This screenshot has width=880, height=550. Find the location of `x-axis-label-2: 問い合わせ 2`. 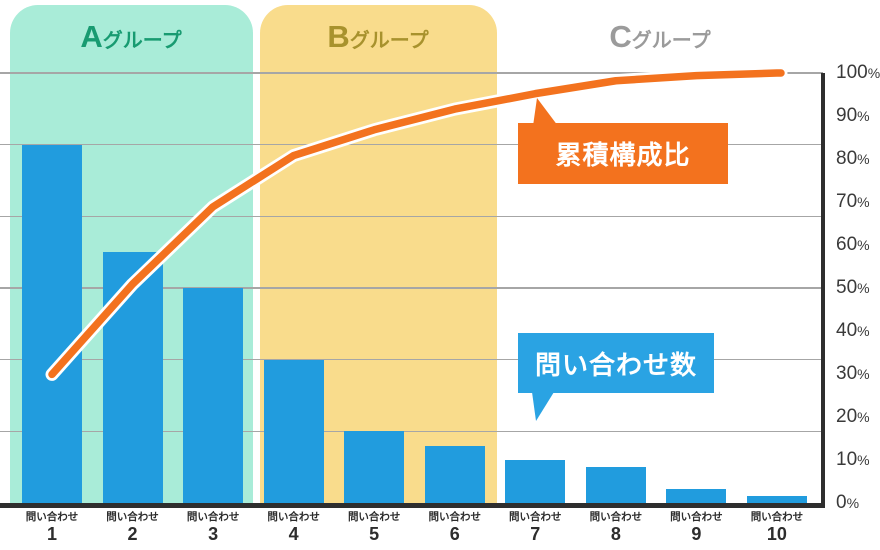

x-axis-label-2: 問い合わせ 2 is located at coordinates (132, 527).